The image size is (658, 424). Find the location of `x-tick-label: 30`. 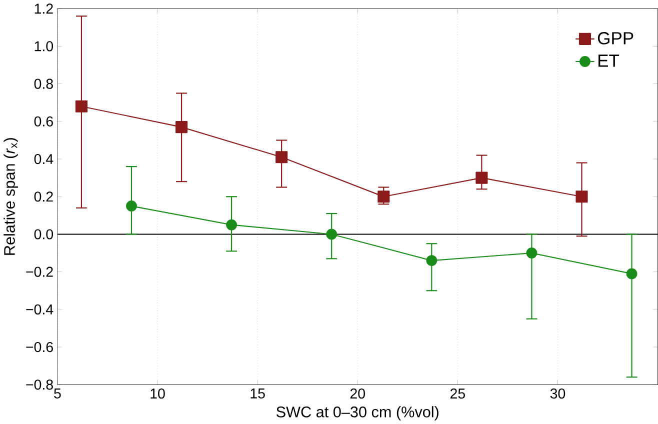

x-tick-label: 30 is located at coordinates (558, 393).